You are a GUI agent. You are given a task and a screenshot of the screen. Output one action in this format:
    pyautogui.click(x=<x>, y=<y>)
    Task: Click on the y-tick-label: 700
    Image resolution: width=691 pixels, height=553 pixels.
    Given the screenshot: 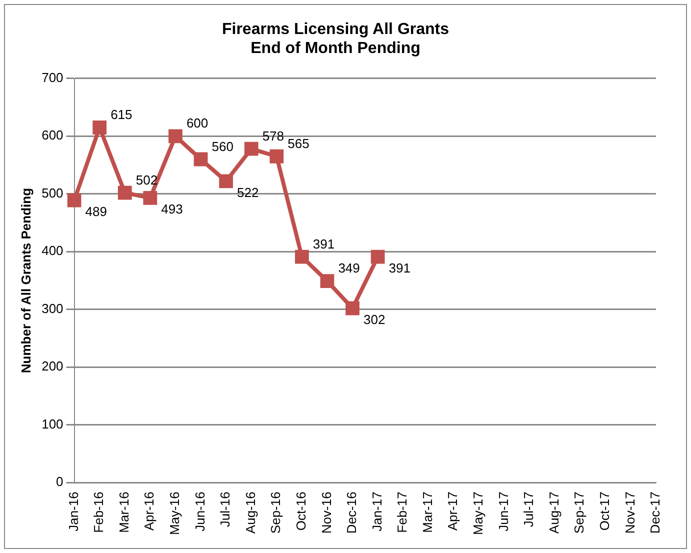 What is the action you would take?
    pyautogui.click(x=53, y=77)
    